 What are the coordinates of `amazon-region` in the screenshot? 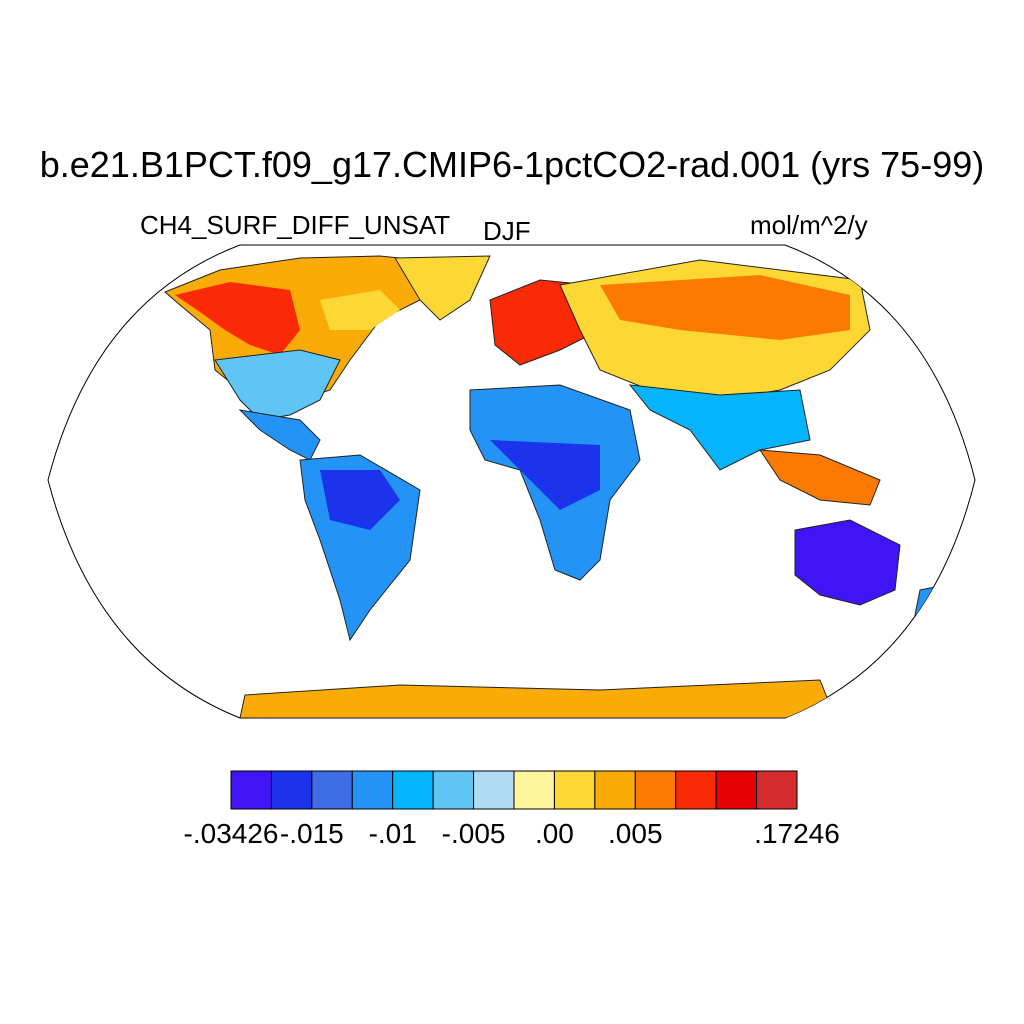 It's located at (360, 500).